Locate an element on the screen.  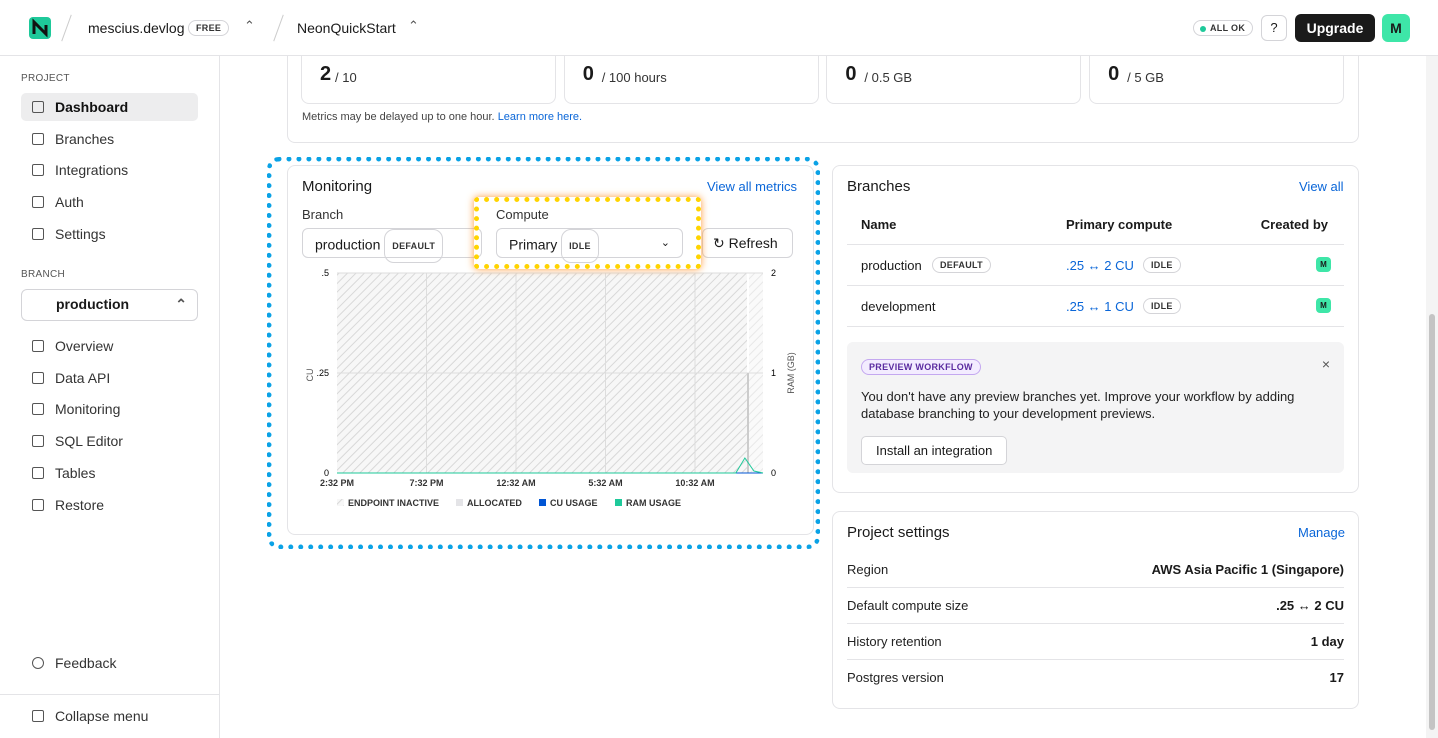
button-label: Refresh is located at coordinates (753, 243).